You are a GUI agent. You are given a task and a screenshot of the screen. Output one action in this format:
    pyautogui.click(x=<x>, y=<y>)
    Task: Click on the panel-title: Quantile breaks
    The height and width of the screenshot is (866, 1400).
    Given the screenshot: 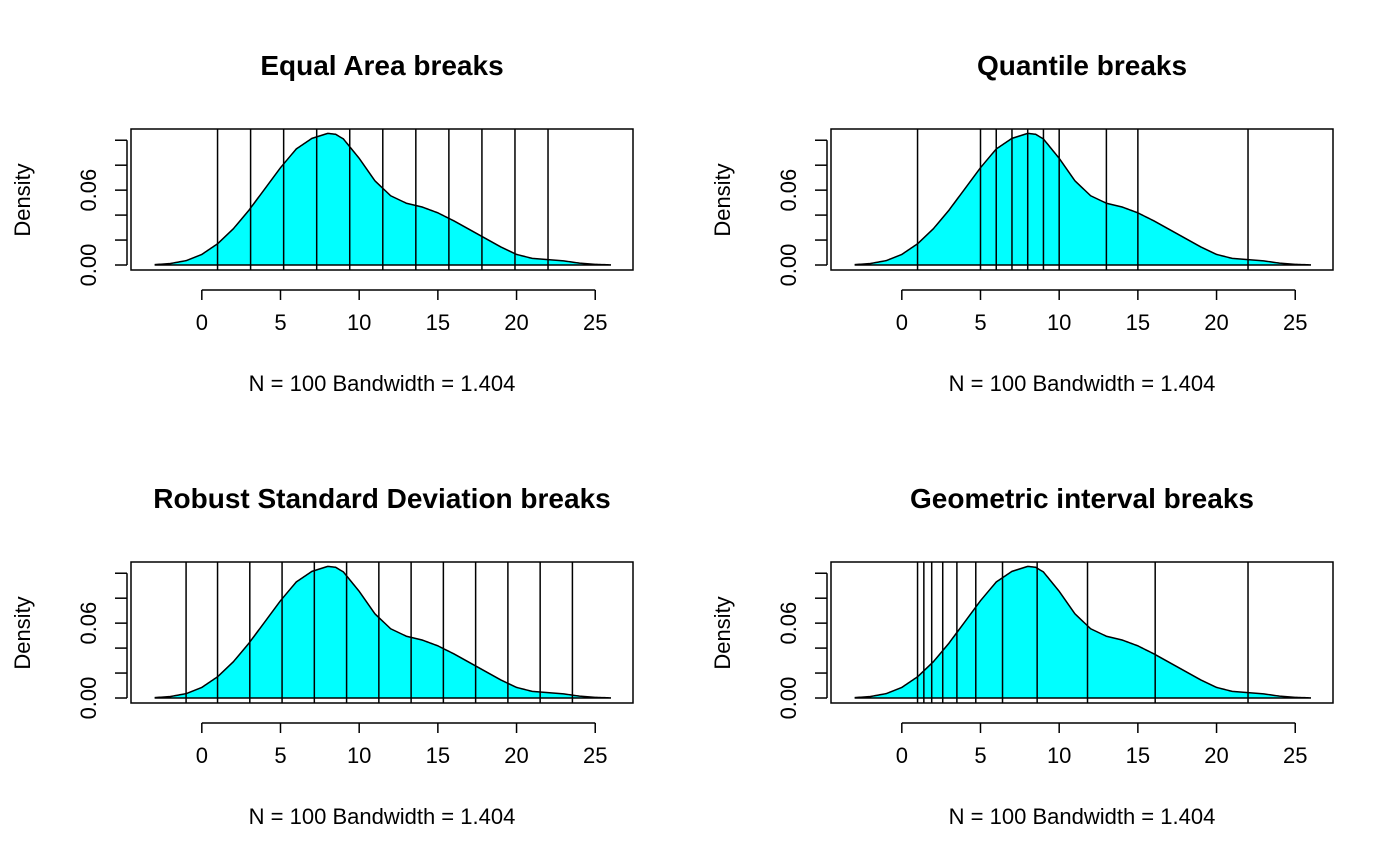 What is the action you would take?
    pyautogui.click(x=1082, y=65)
    